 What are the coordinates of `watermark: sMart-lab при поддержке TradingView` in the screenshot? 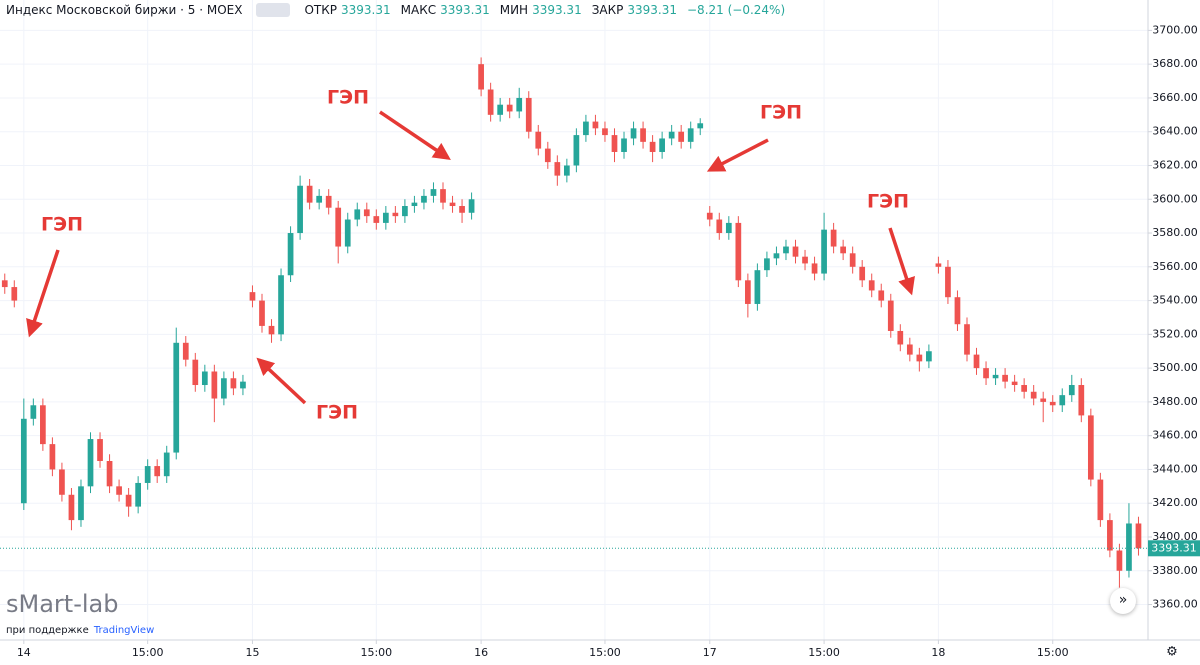 It's located at (80, 613).